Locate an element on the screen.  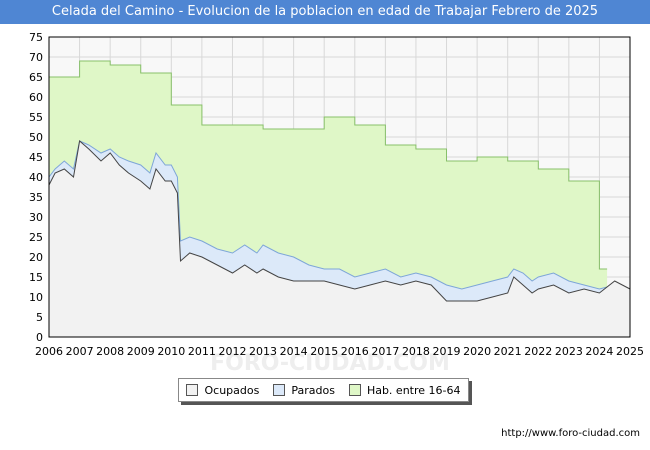
legend-label-ocupados: Ocupados is located at coordinates (232, 390).